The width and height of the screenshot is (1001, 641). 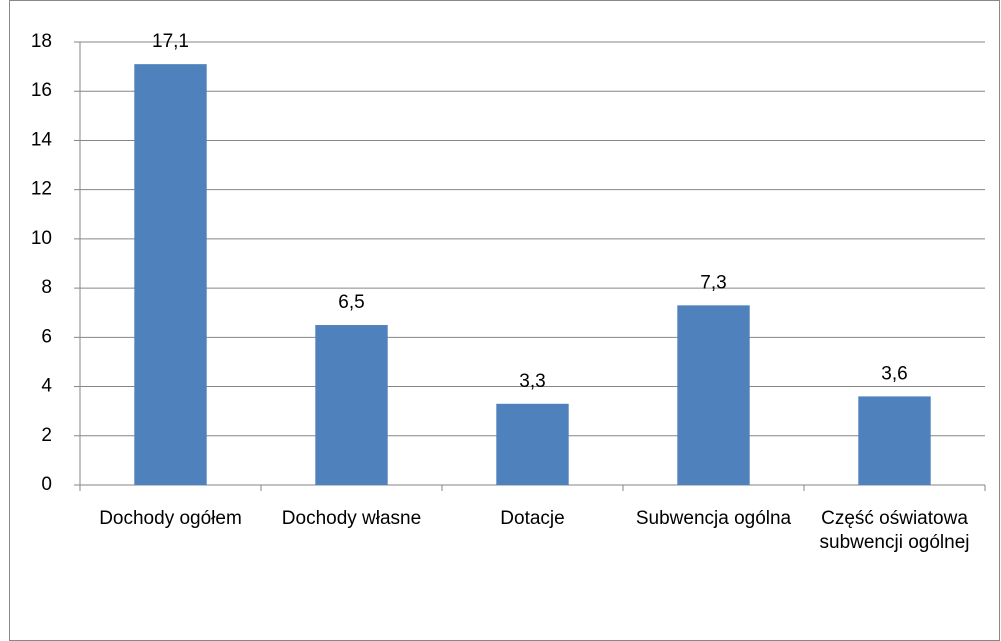 What do you see at coordinates (46, 435) in the screenshot?
I see `y-tick-label: 2` at bounding box center [46, 435].